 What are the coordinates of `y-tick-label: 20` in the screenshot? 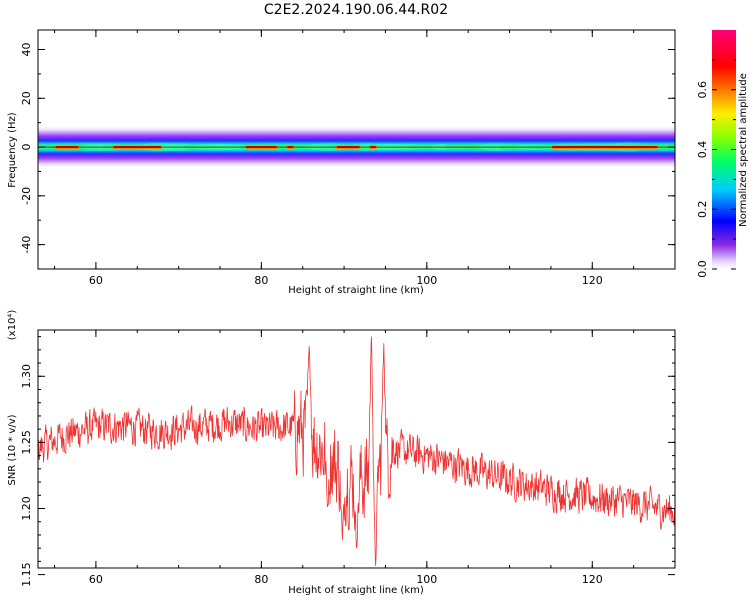 It's located at (26, 98).